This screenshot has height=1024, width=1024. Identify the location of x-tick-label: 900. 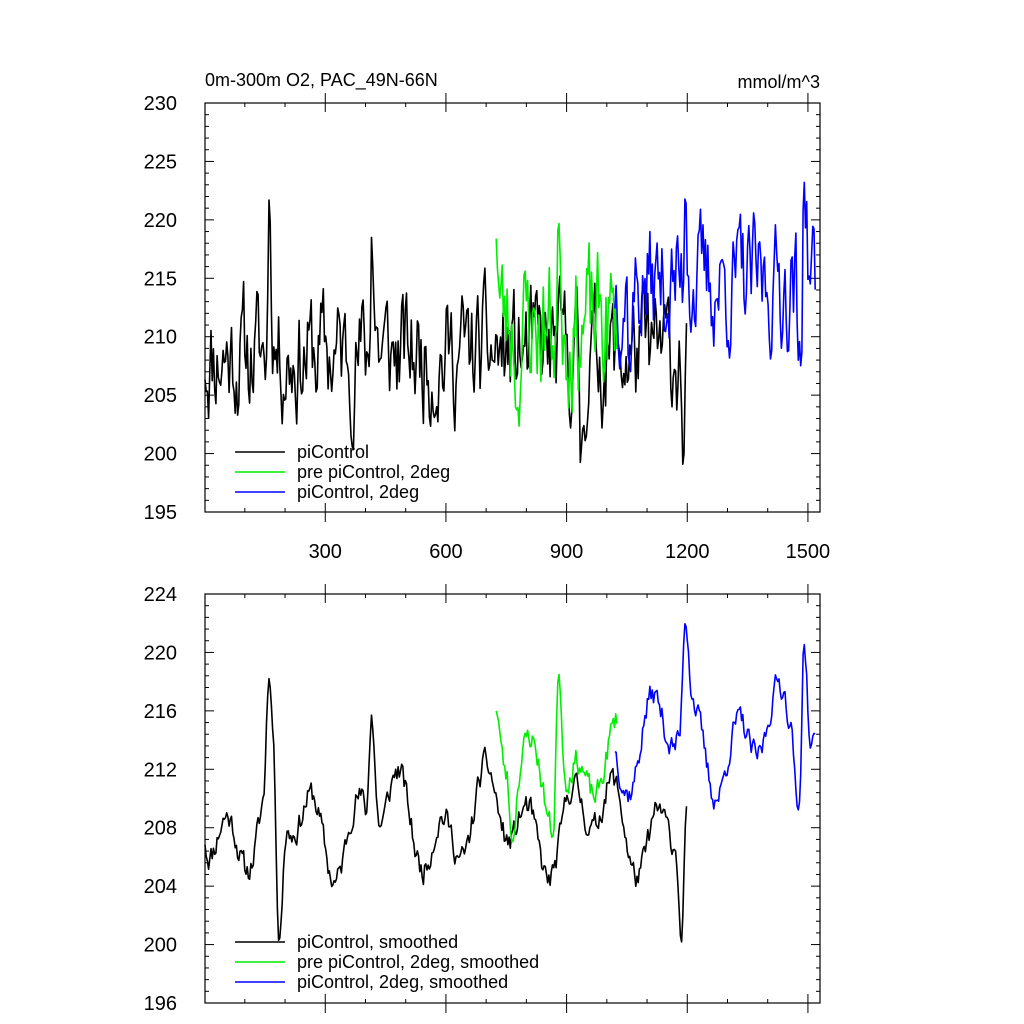
(566, 552).